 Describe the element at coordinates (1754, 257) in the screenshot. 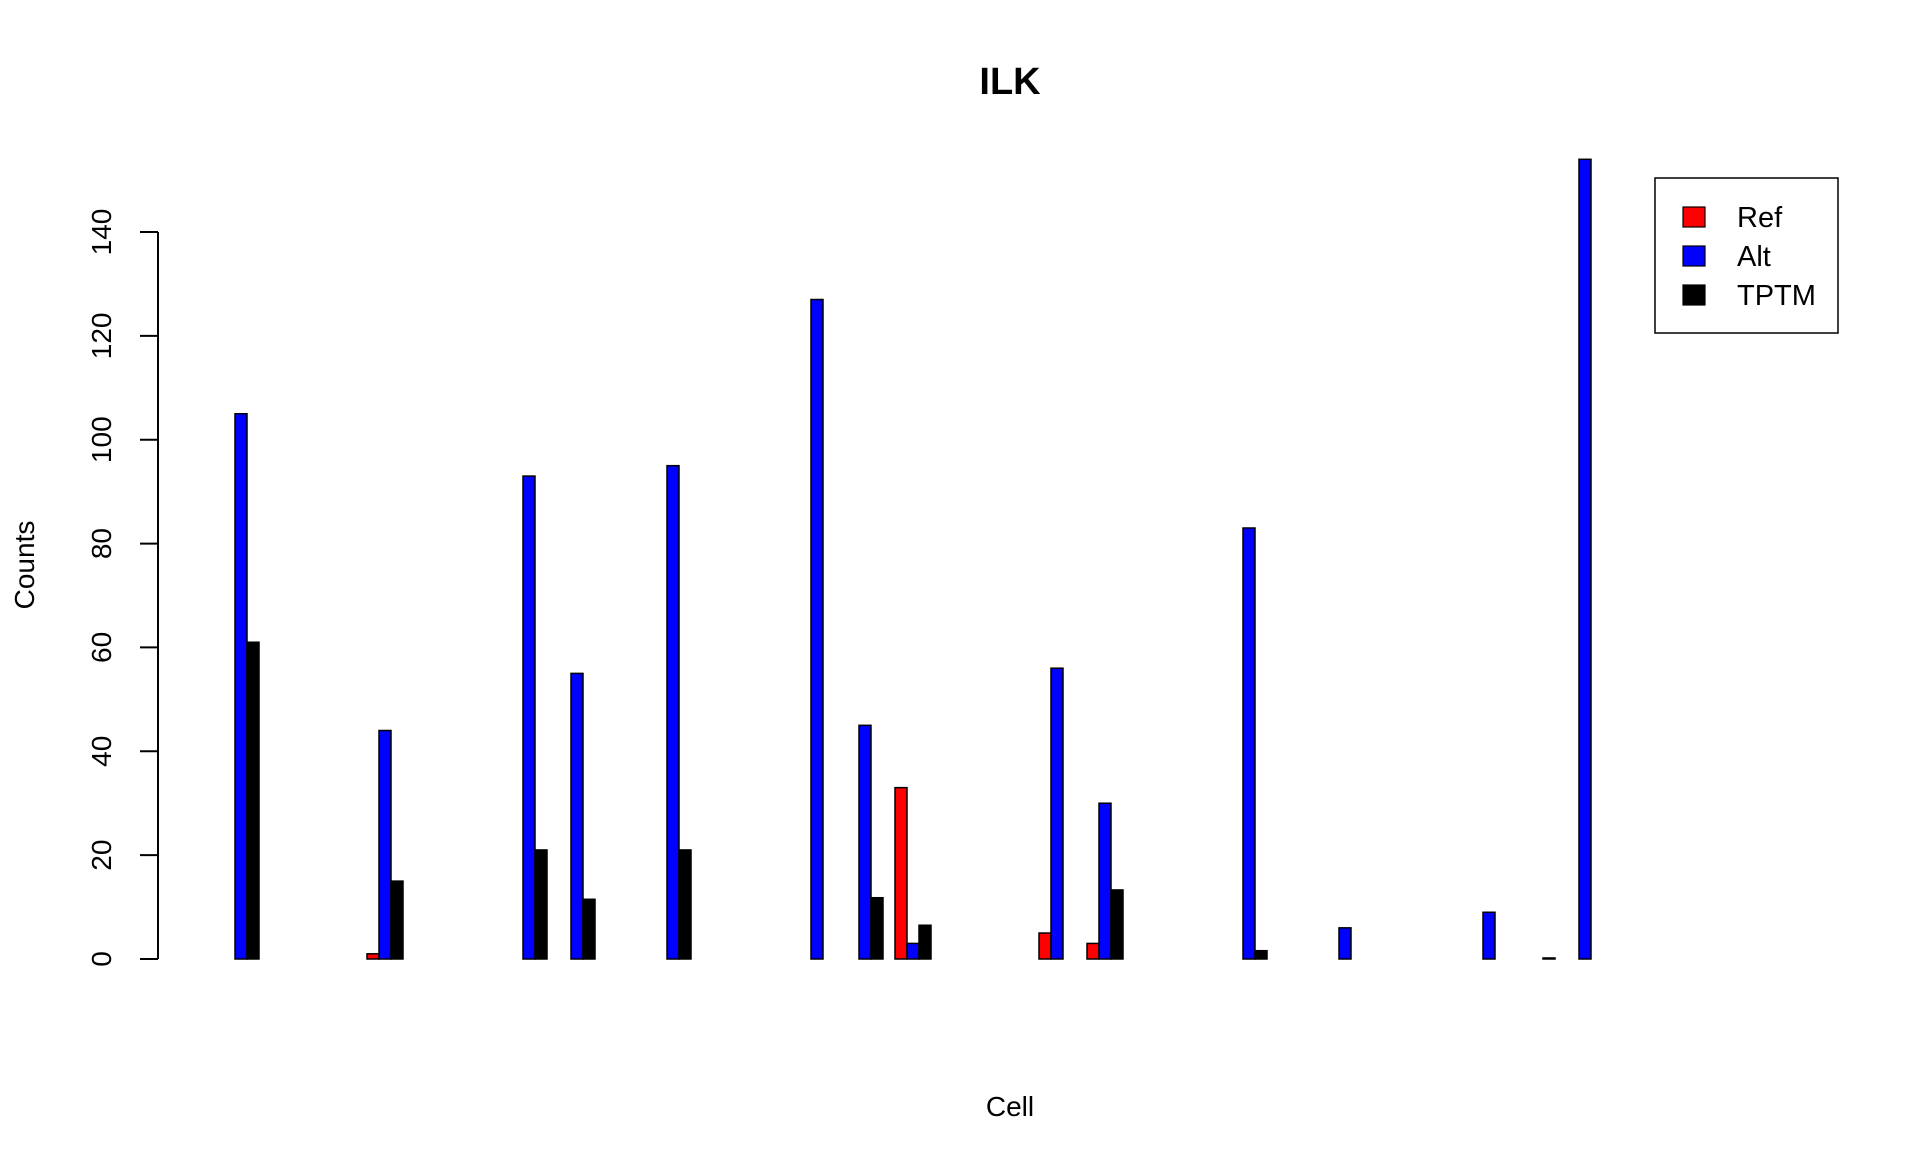

I see `legend-label: Alt` at that location.